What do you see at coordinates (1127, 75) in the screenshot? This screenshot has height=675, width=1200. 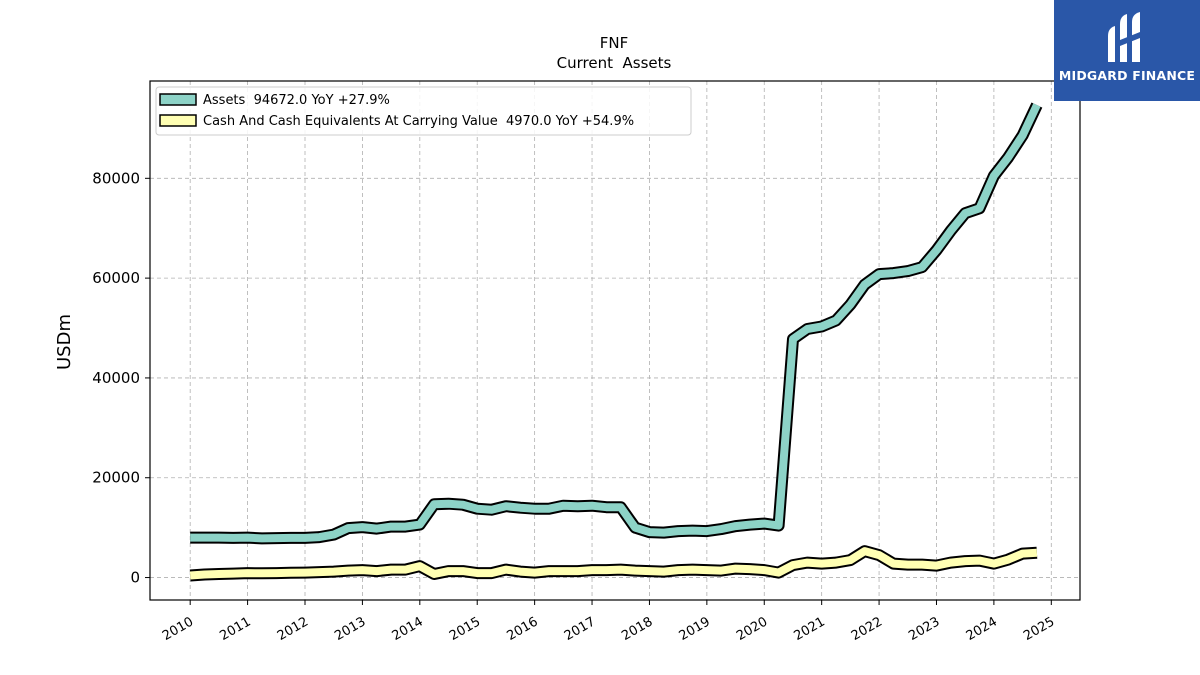 I see `logo-text: MIDGARD FINANCE` at bounding box center [1127, 75].